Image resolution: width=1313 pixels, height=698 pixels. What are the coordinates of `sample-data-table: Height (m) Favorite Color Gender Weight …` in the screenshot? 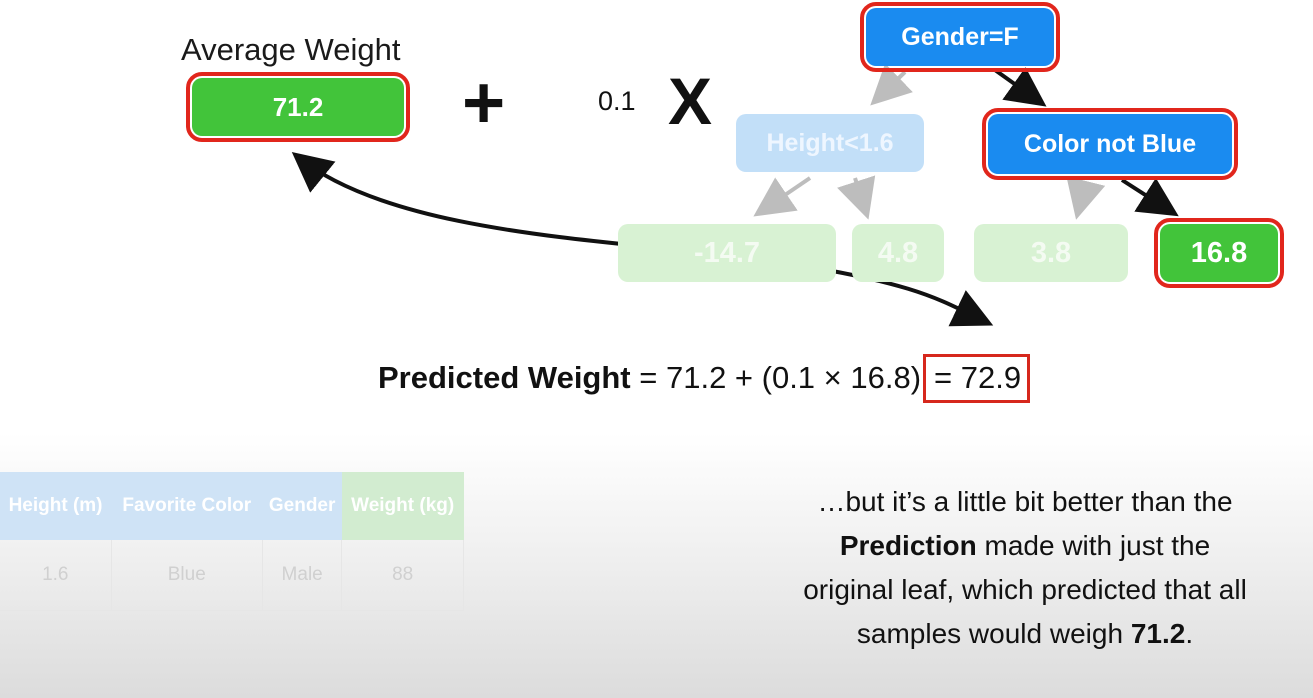 It's located at (232, 541).